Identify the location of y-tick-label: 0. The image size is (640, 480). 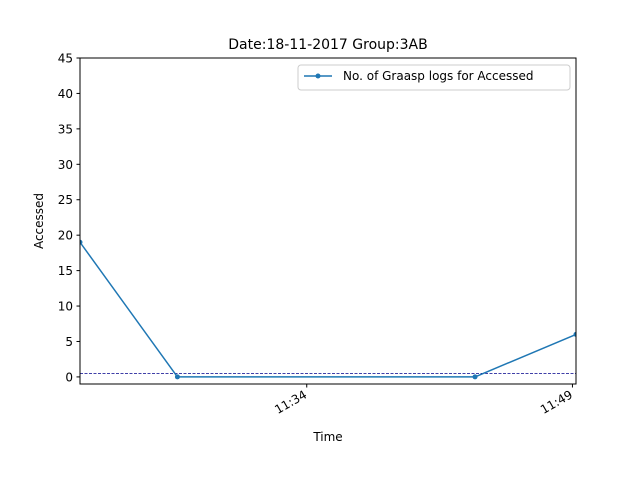
(69, 377).